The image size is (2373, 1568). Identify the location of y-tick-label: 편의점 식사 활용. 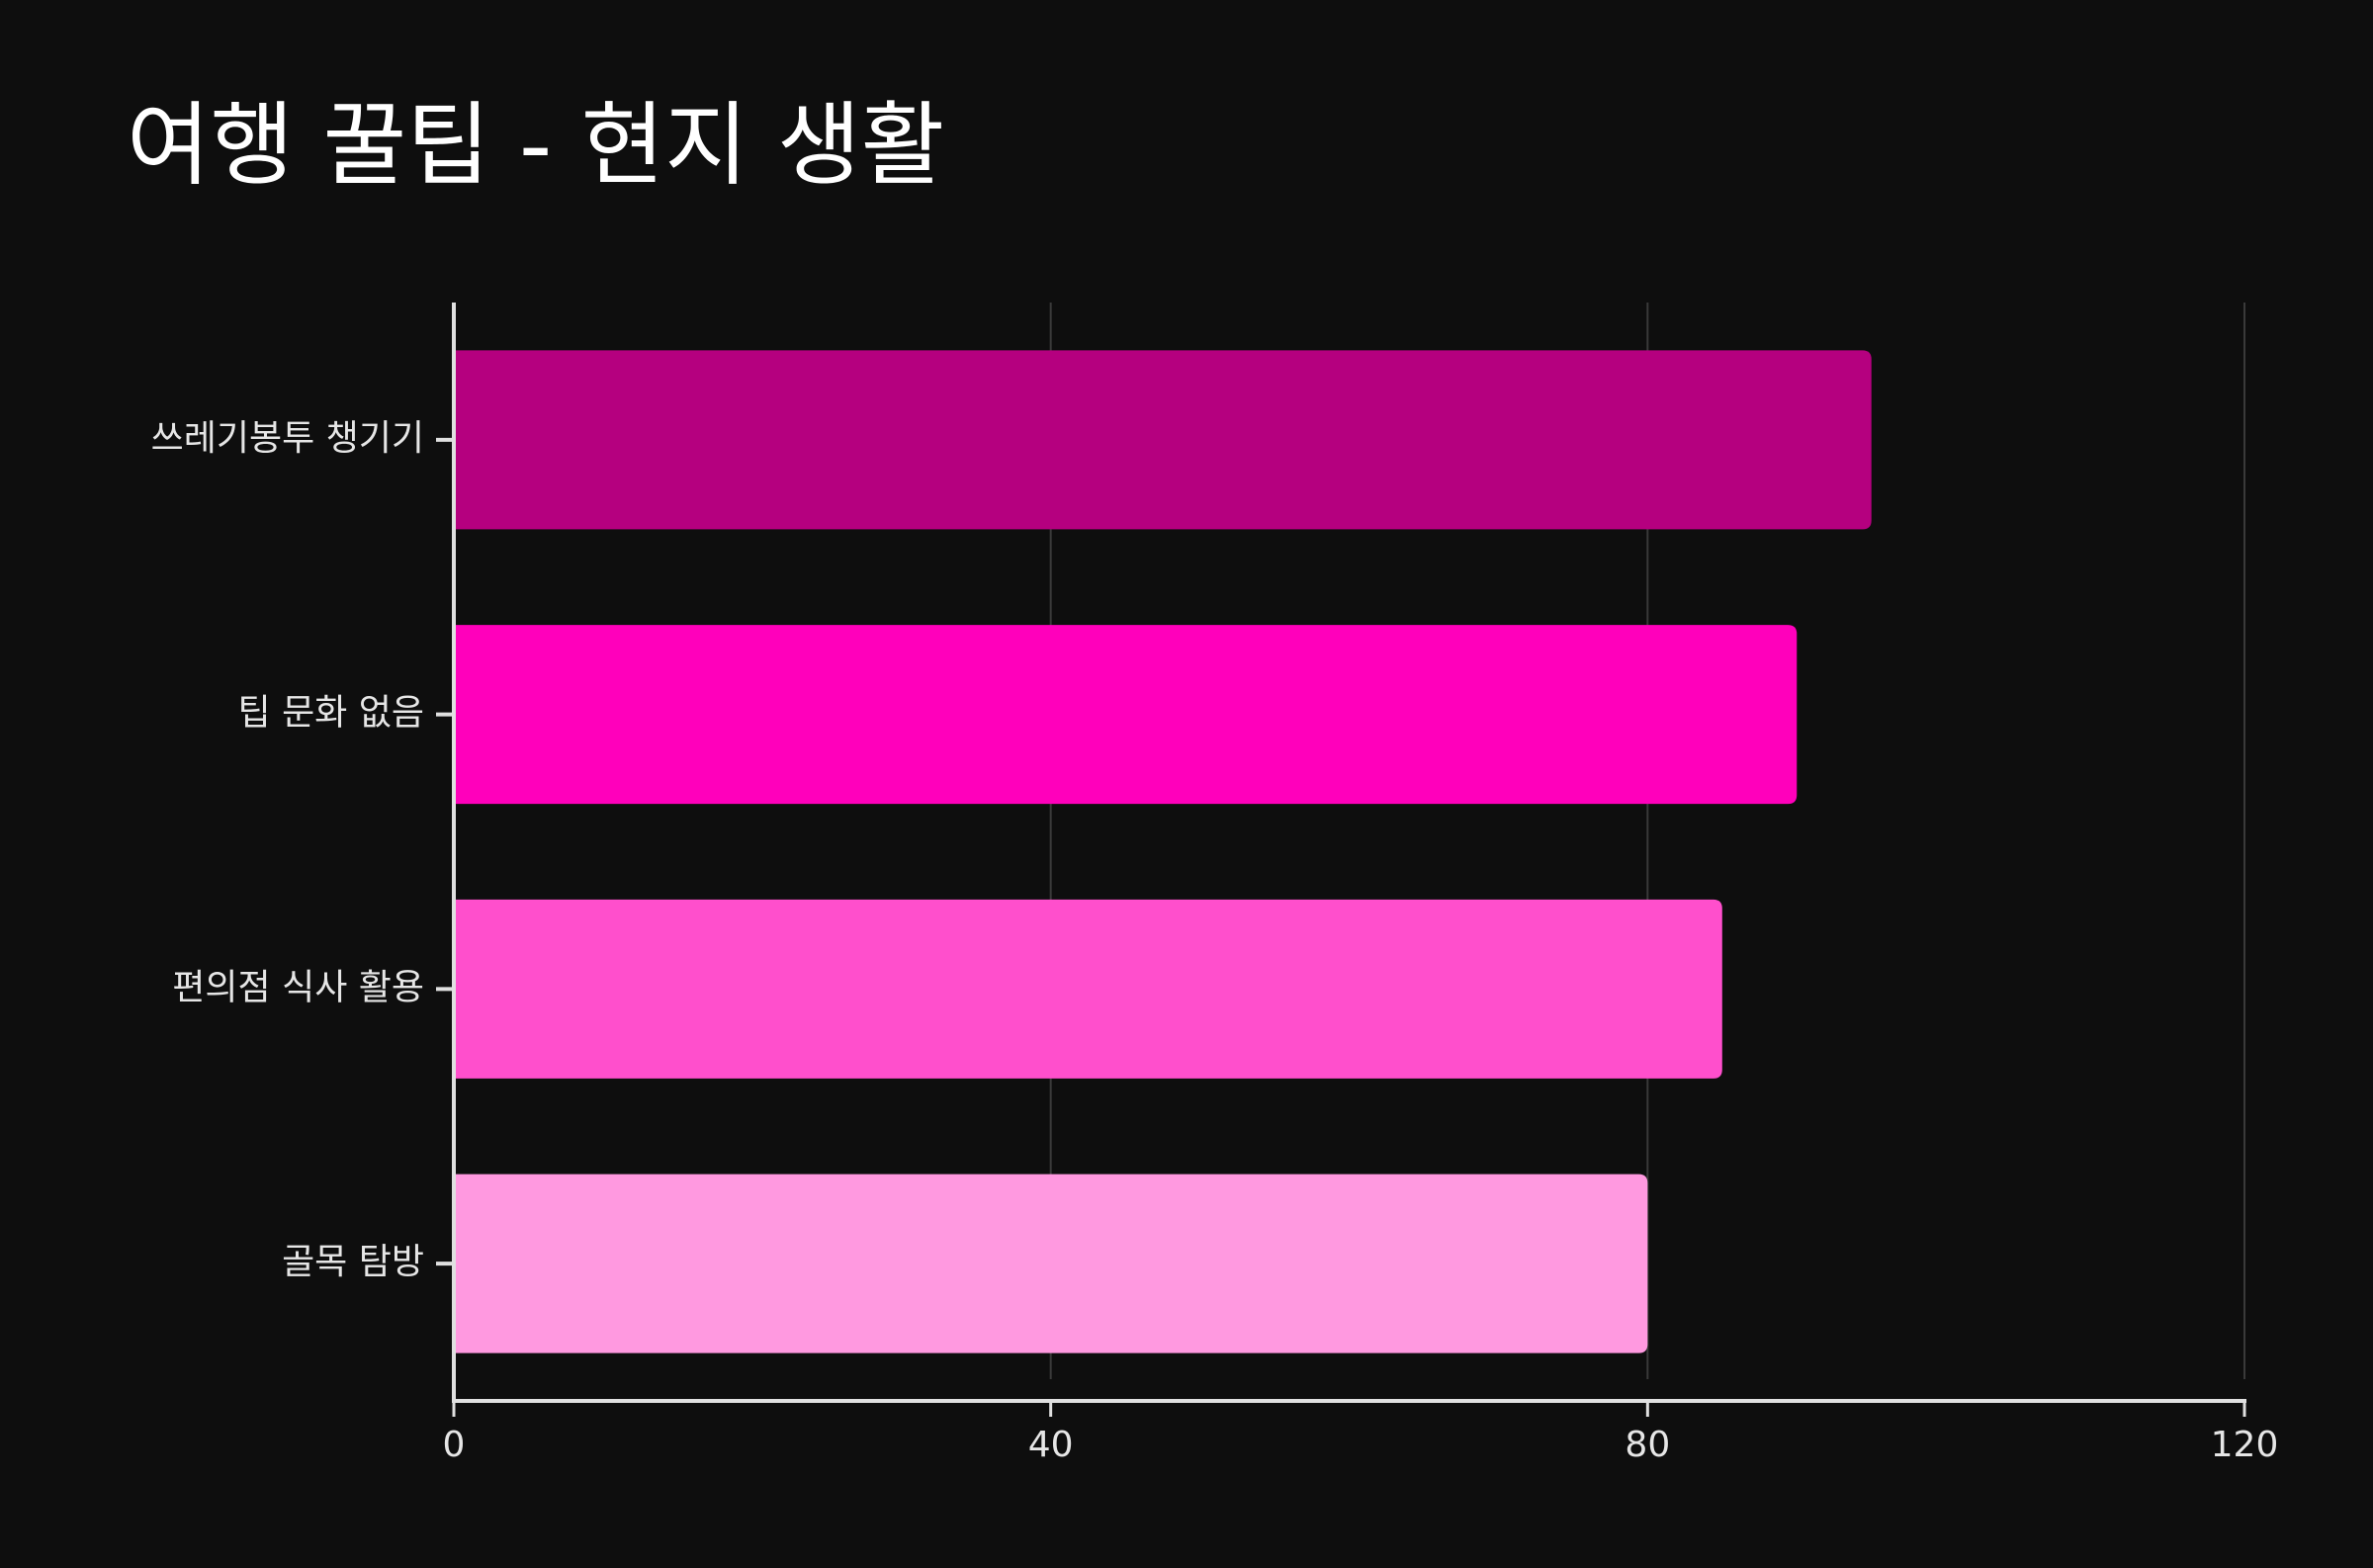
(298, 987).